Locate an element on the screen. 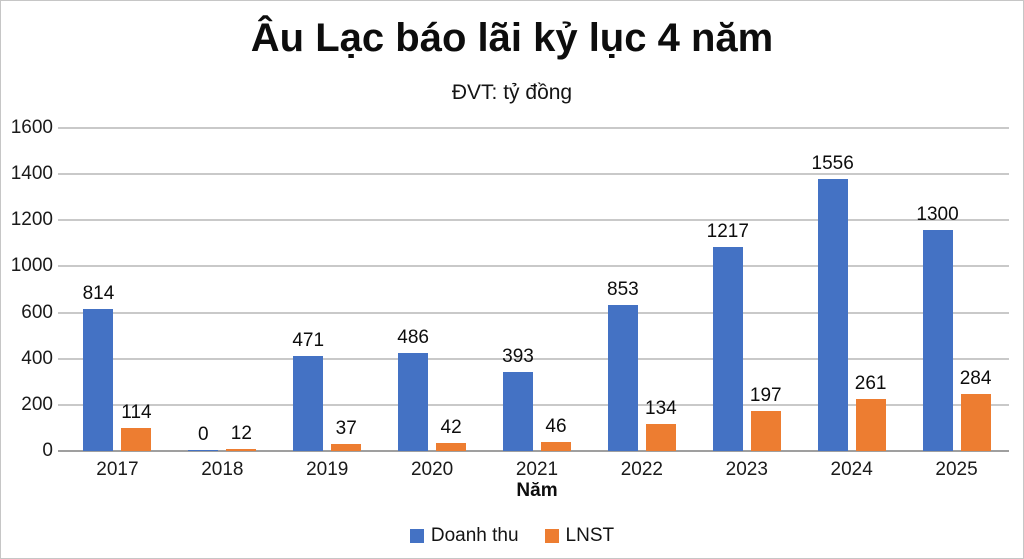 The width and height of the screenshot is (1024, 559). bar-lnst-2024 is located at coordinates (870, 424).